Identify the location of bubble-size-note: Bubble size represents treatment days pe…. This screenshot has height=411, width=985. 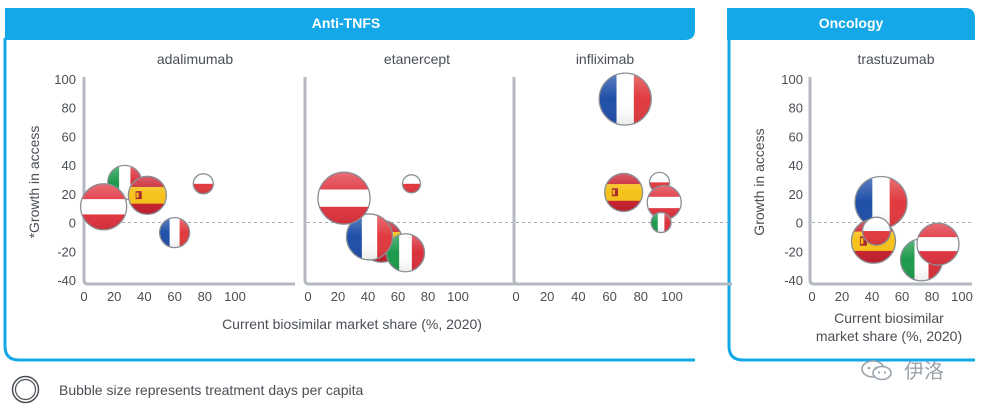
(211, 390).